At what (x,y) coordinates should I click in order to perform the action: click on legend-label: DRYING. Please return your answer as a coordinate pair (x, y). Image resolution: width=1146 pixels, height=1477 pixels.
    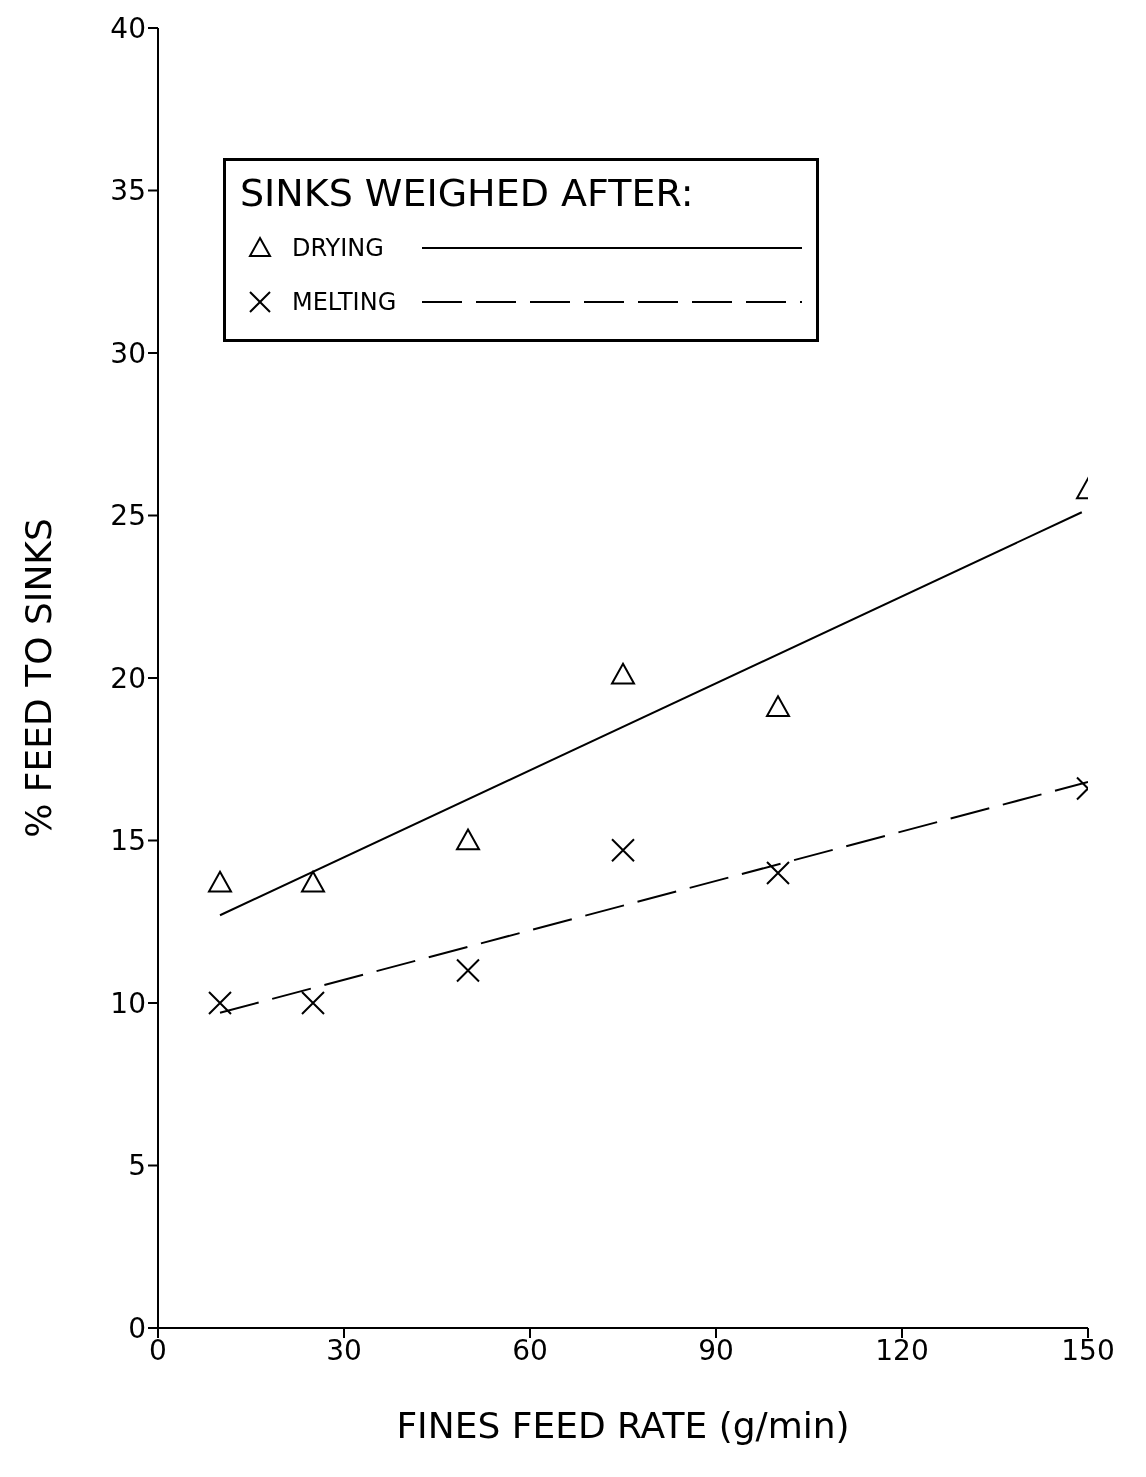
    Looking at the image, I should click on (338, 248).